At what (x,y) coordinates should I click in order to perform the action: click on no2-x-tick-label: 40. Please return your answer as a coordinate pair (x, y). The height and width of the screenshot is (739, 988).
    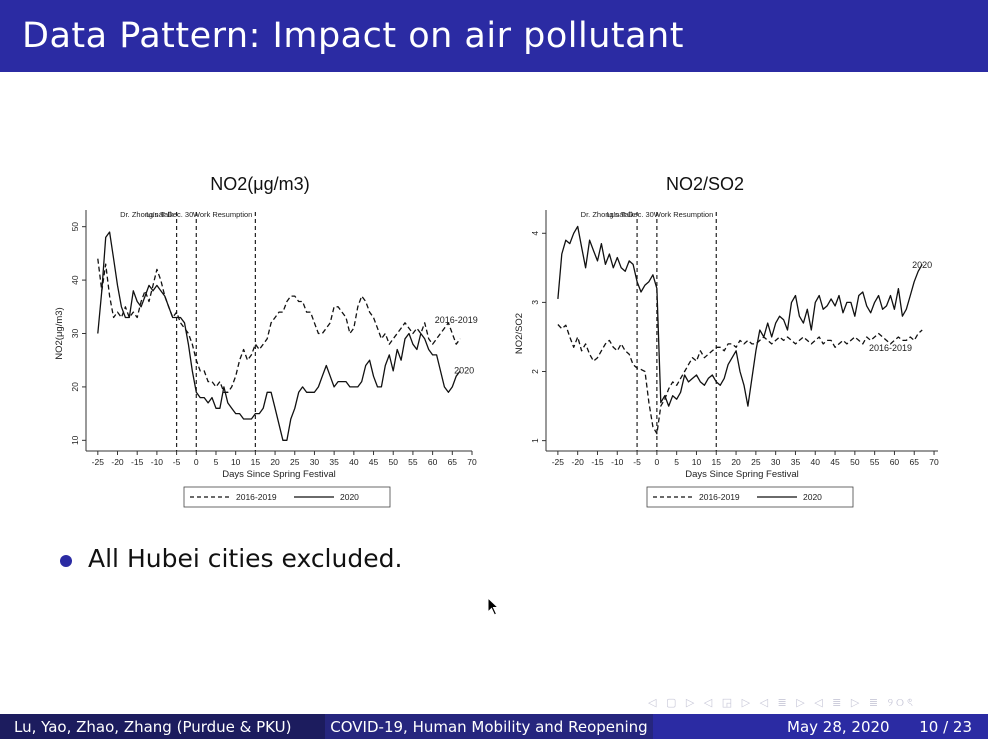
    Looking at the image, I should click on (354, 462).